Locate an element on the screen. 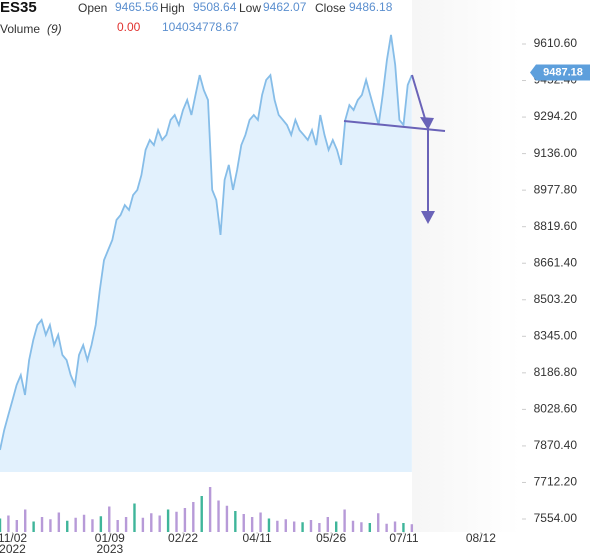 The width and height of the screenshot is (600, 558). drawings is located at coordinates (394, 149).